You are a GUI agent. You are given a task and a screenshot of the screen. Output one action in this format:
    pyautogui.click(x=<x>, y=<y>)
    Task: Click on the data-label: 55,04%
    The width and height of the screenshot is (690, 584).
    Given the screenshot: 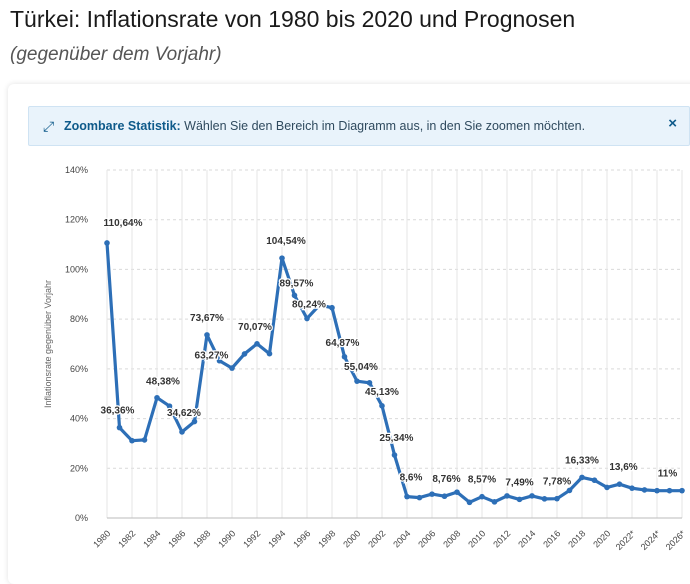 What is the action you would take?
    pyautogui.click(x=361, y=367)
    